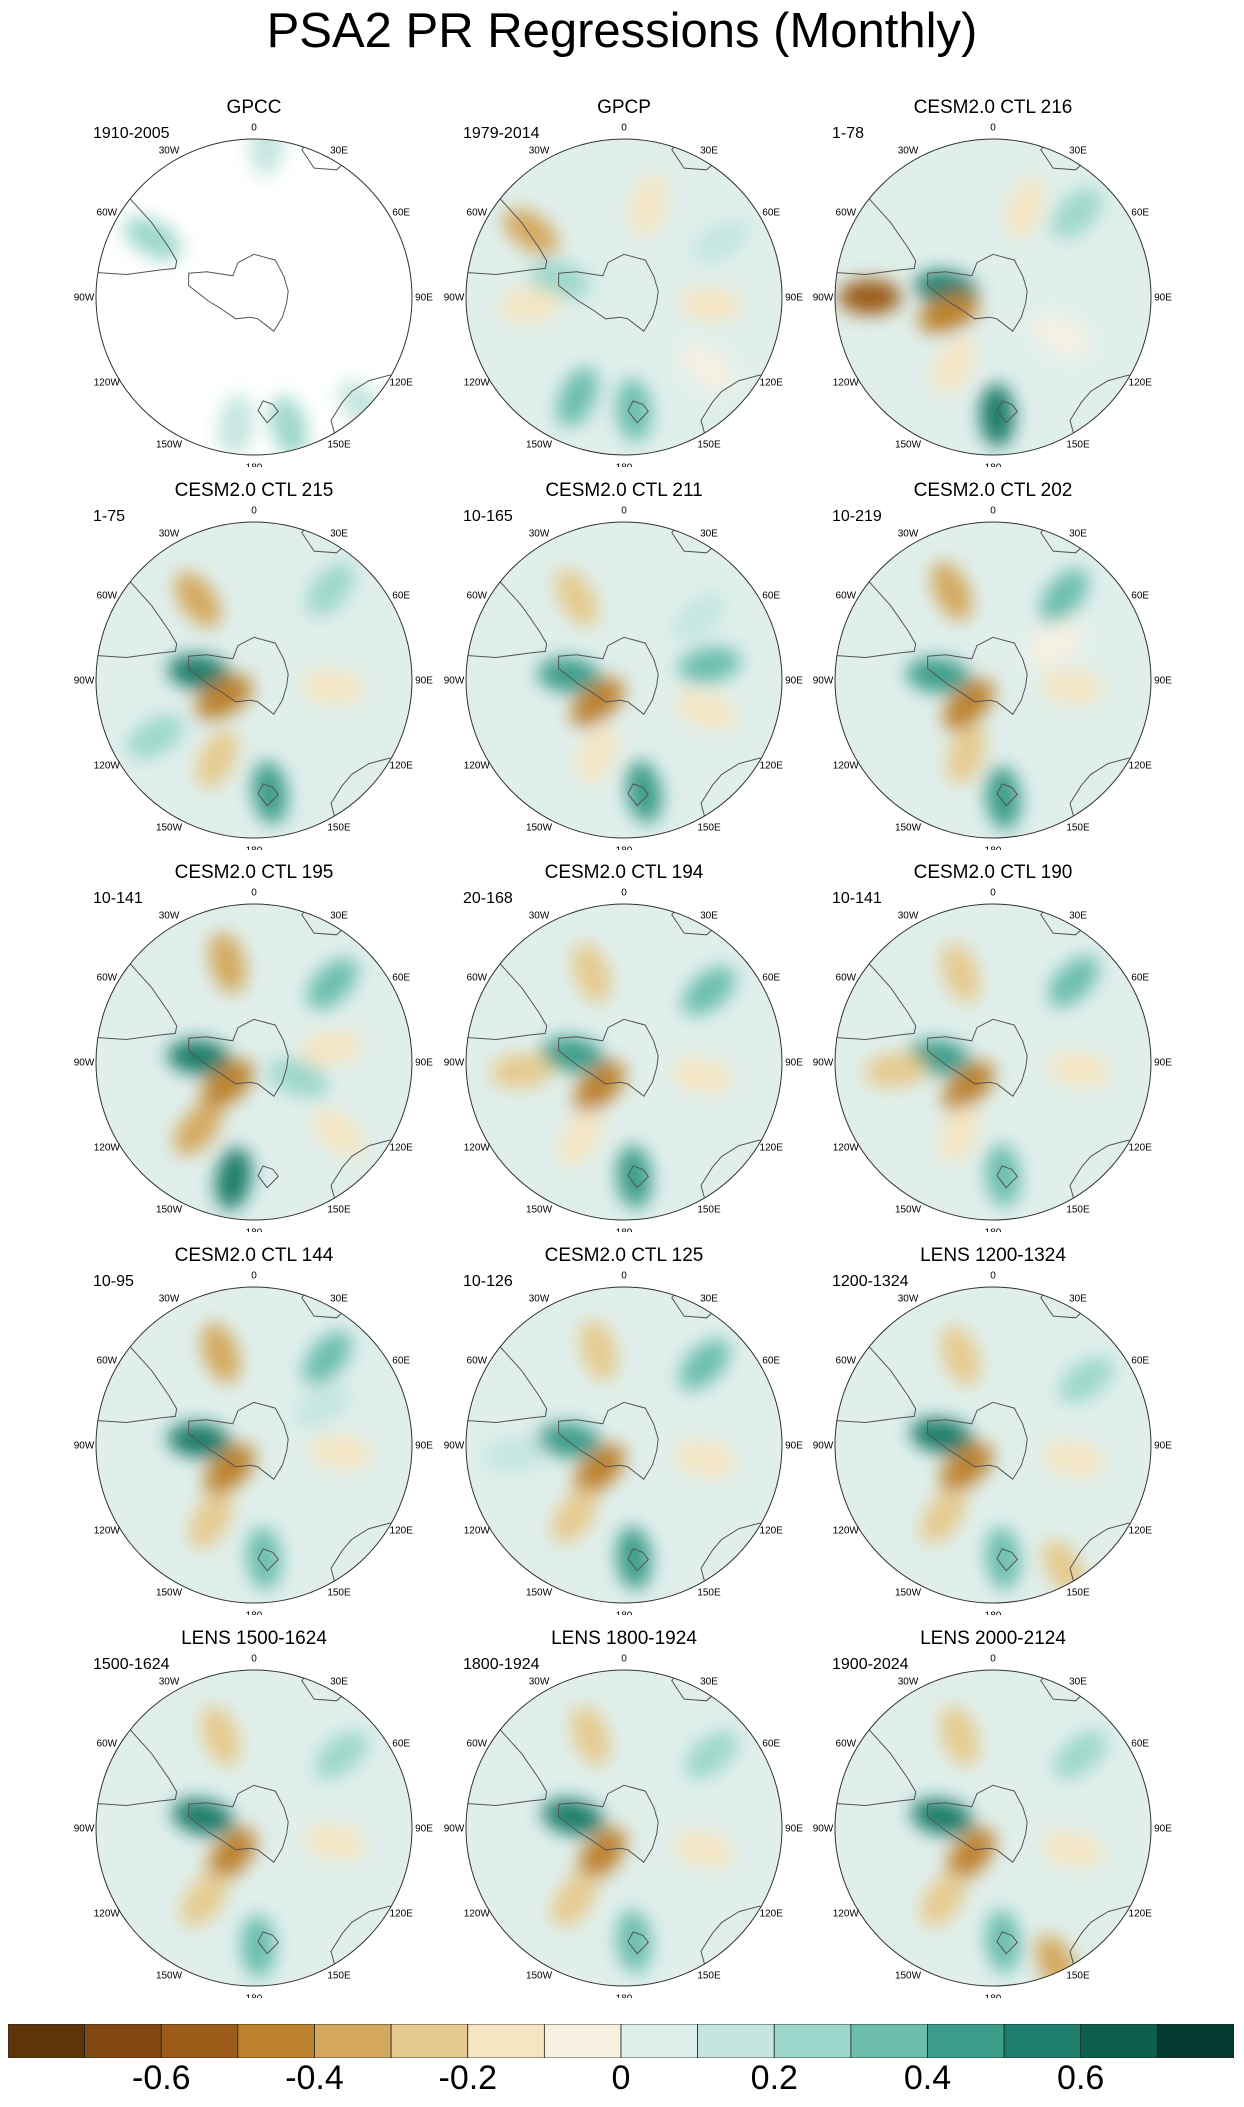  Describe the element at coordinates (501, 133) in the screenshot. I see `panel-period: 1979-2014` at that location.